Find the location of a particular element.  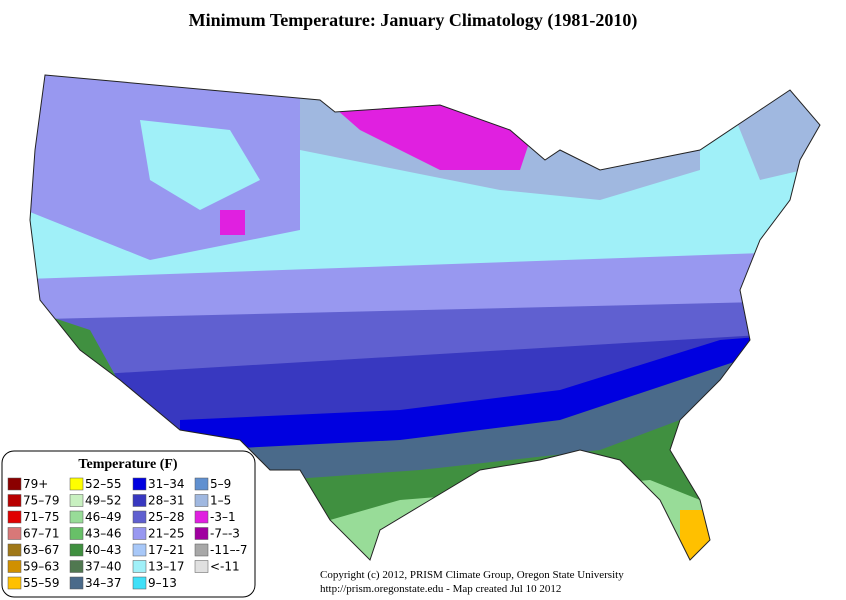

legend-label: 17–21 is located at coordinates (166, 550).